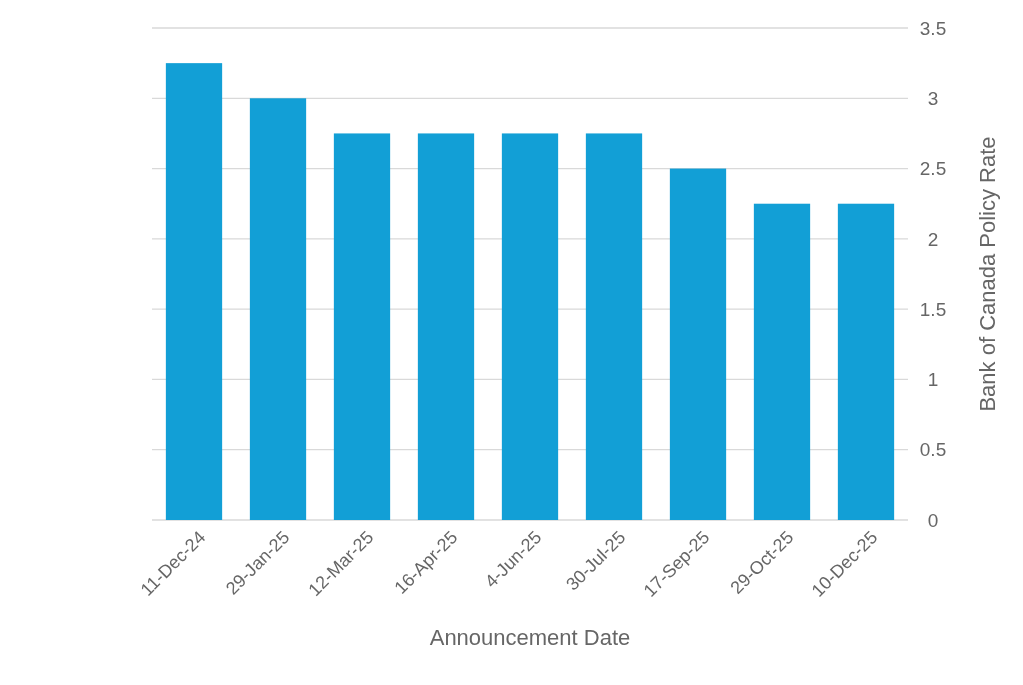 Image resolution: width=1023 pixels, height=685 pixels. Describe the element at coordinates (933, 169) in the screenshot. I see `y-tick-label: 2.5` at that location.